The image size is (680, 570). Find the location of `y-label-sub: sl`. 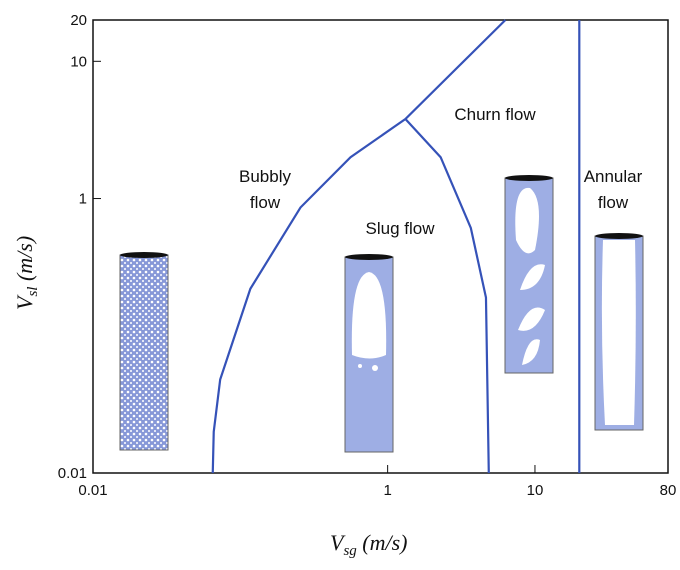

y-label-sub: sl is located at coordinates (33, 292).